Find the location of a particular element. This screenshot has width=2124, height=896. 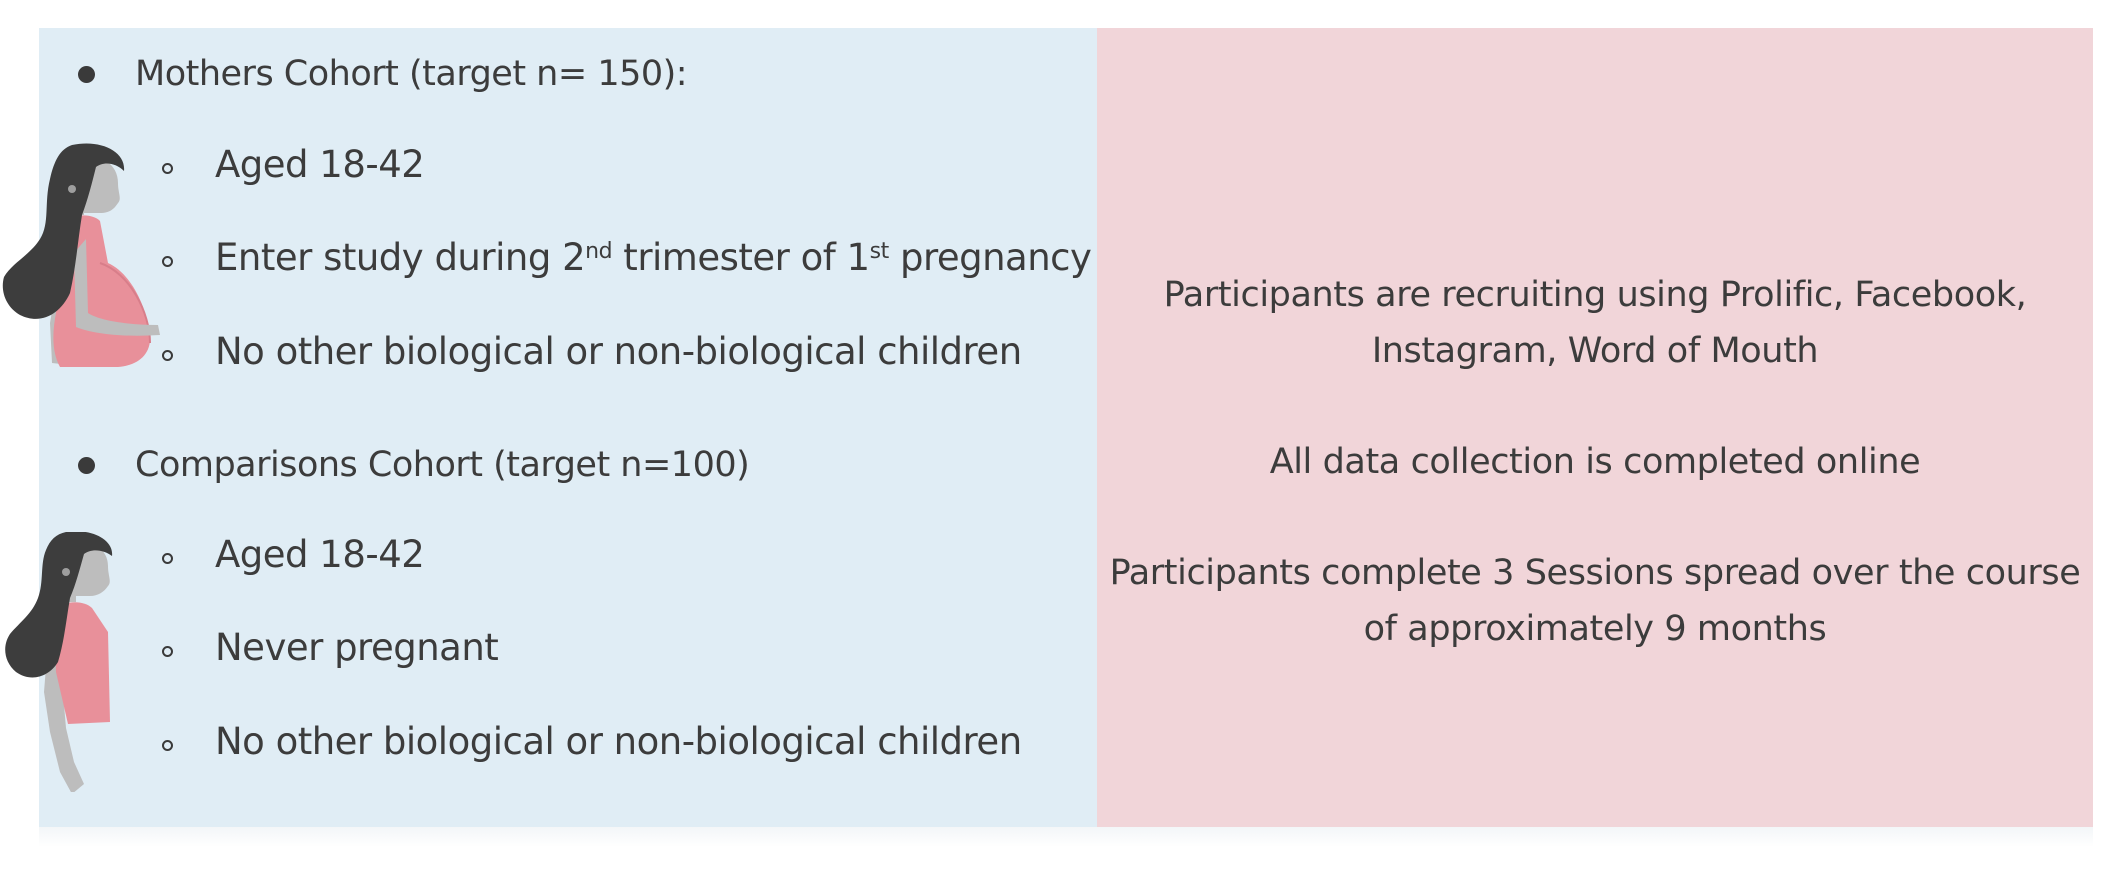

timing-superscript-nd: nd is located at coordinates (599, 251).